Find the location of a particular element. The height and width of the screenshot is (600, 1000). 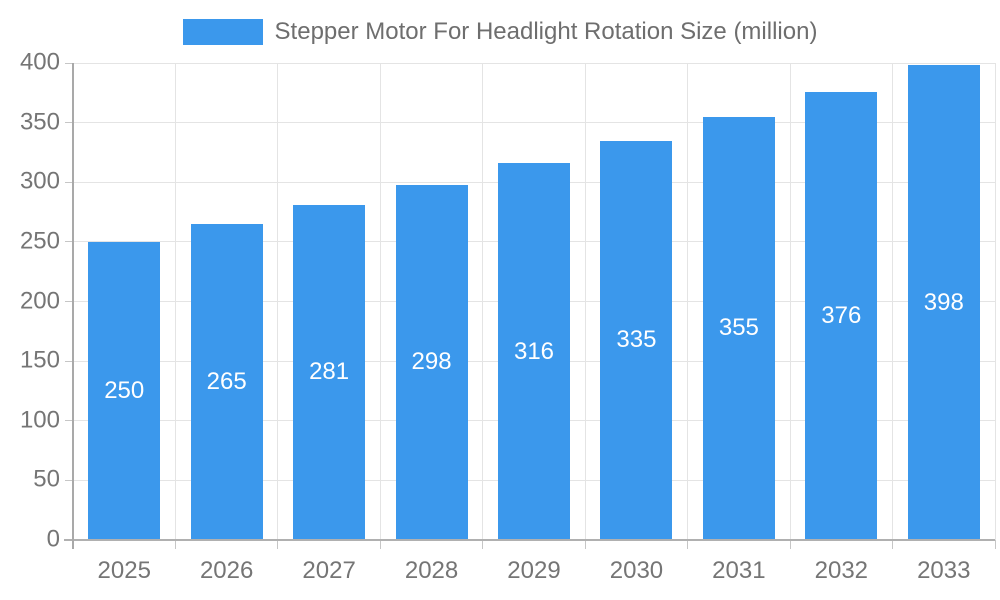

x-axis-line is located at coordinates (529, 540).